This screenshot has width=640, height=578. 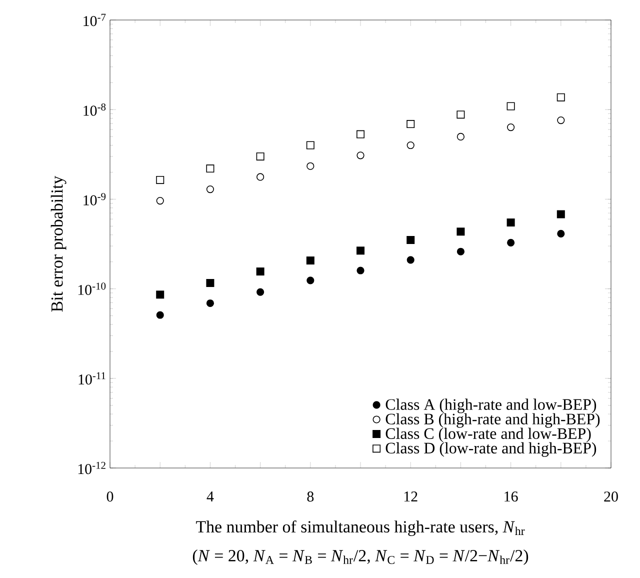 What do you see at coordinates (95, 199) in the screenshot?
I see `y-tick-label: 10$^{-9}$` at bounding box center [95, 199].